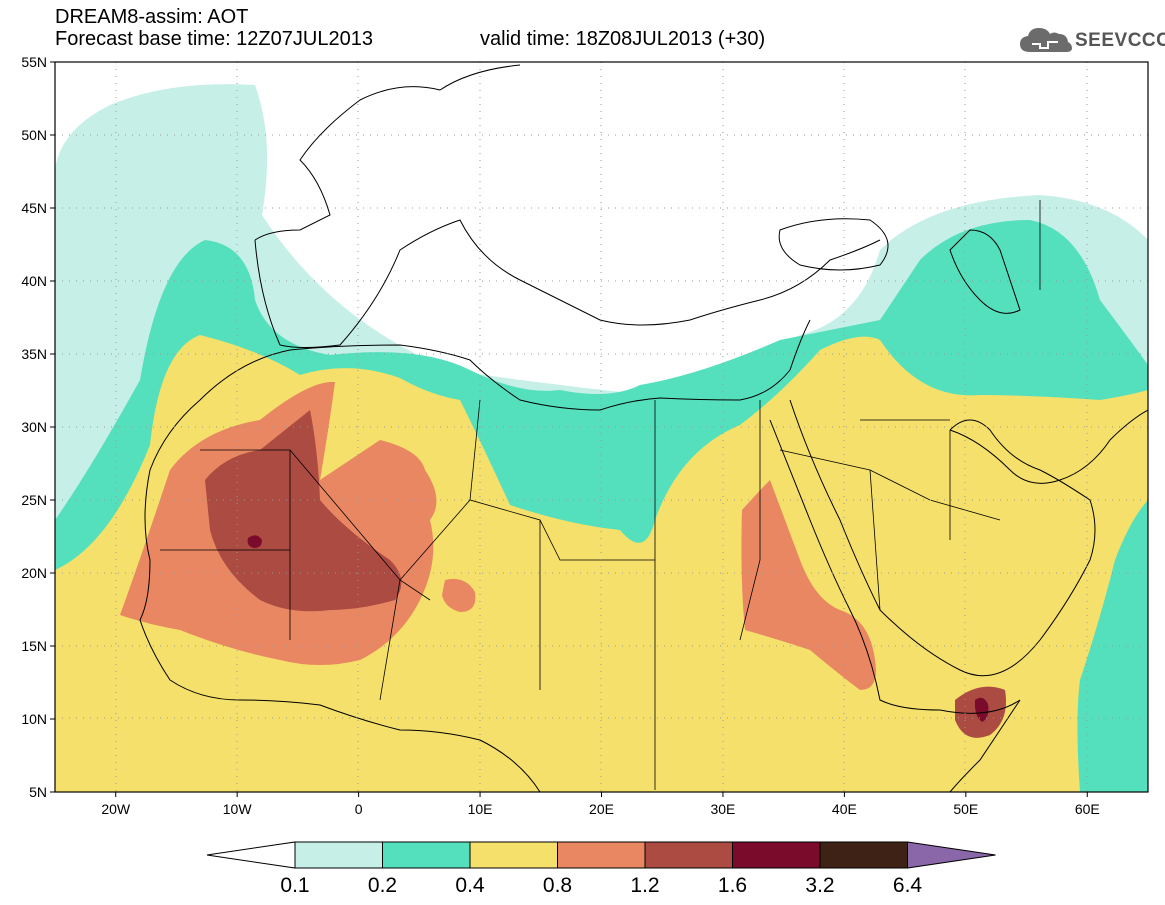 The image size is (1165, 905). What do you see at coordinates (908, 885) in the screenshot?
I see `colorbar-label: 6.4` at bounding box center [908, 885].